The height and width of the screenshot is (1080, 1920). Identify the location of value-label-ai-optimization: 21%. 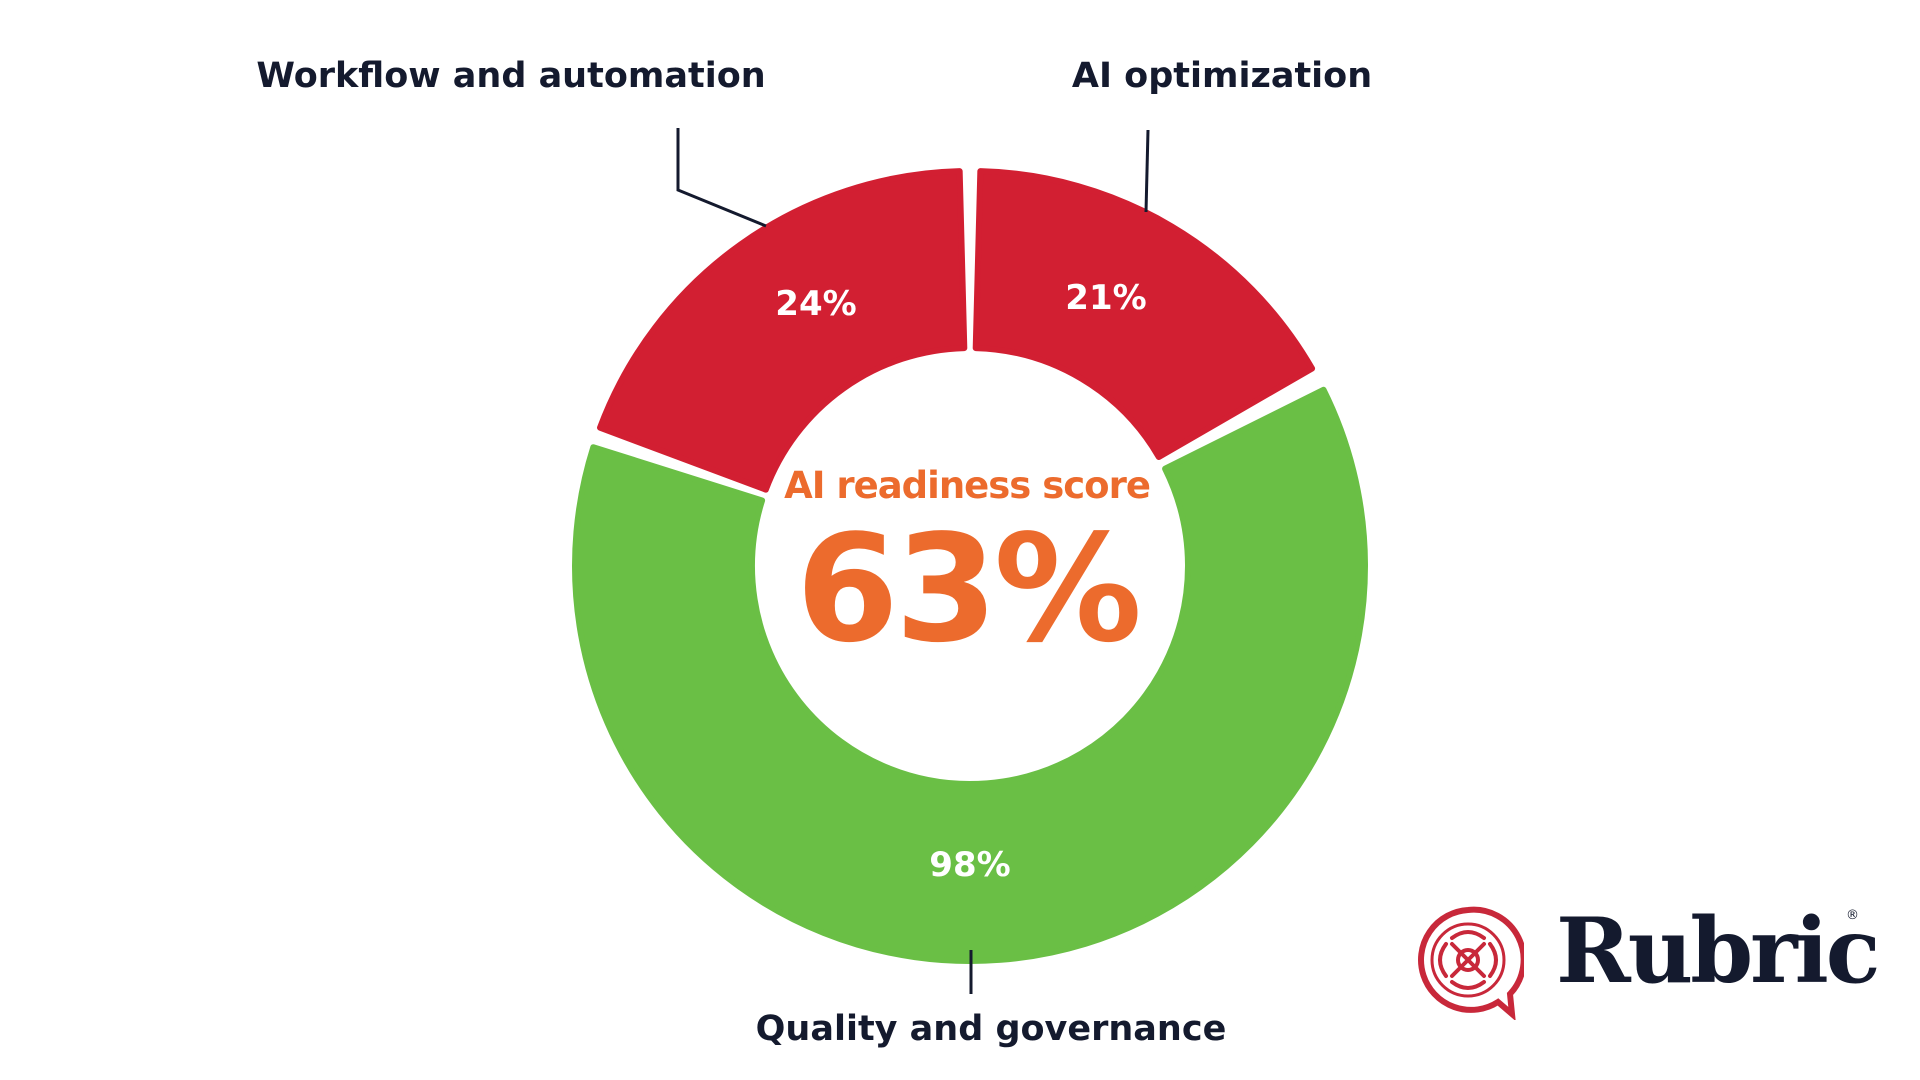
(1105, 298).